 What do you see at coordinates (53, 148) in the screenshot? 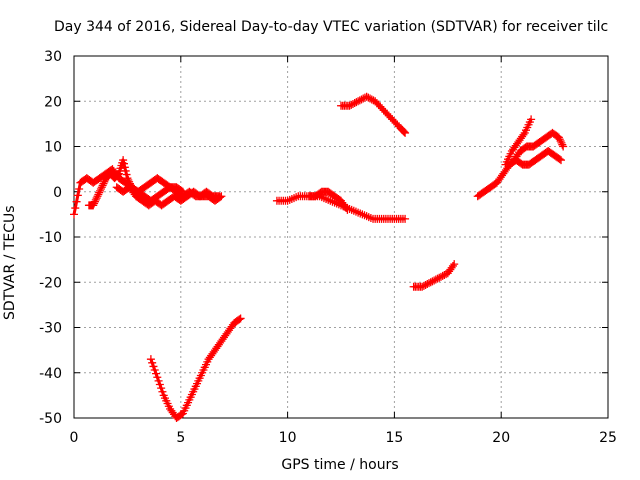
I see `y-tick-label: 10` at bounding box center [53, 148].